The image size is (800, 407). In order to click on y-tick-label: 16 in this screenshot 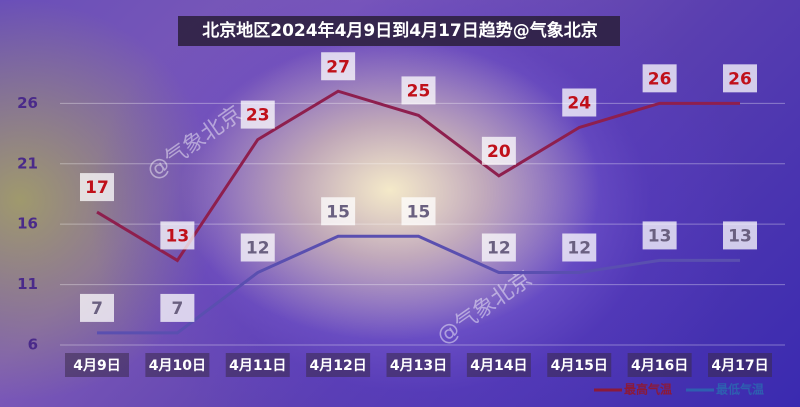, I will do `click(27, 224)`.